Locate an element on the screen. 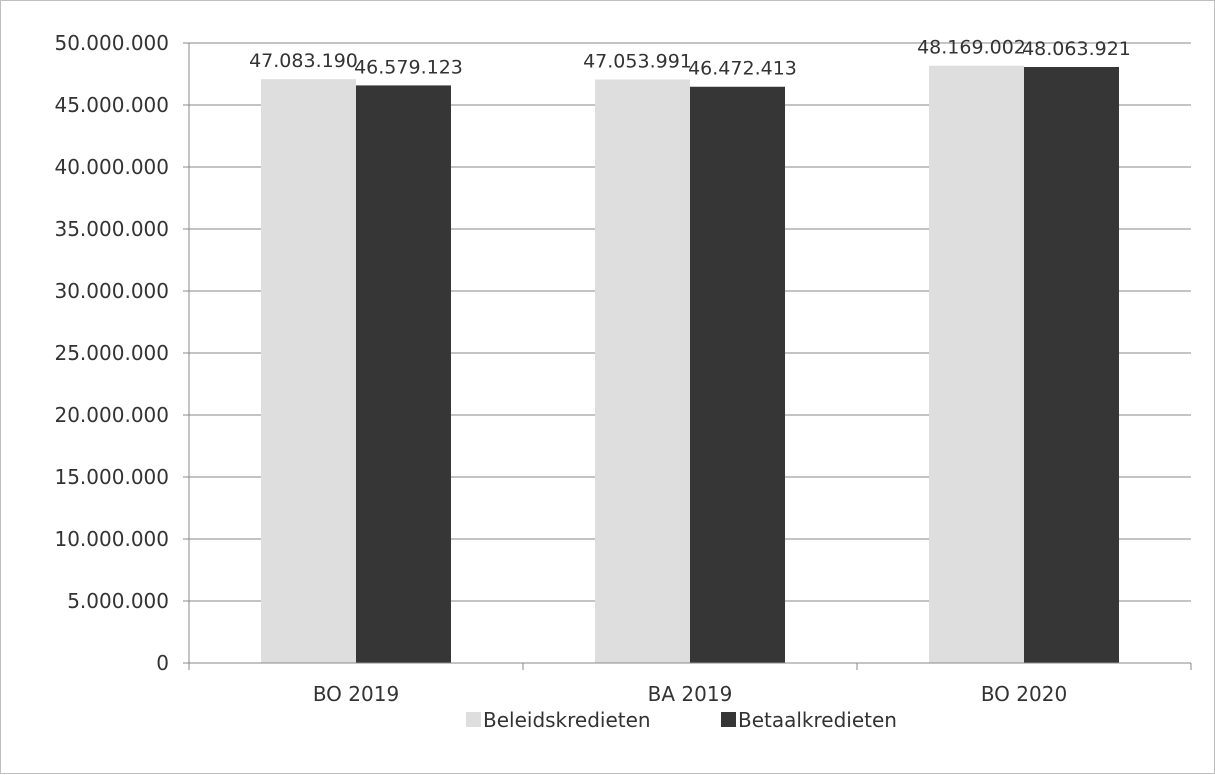  data-label: 48.063.921 is located at coordinates (1076, 49).